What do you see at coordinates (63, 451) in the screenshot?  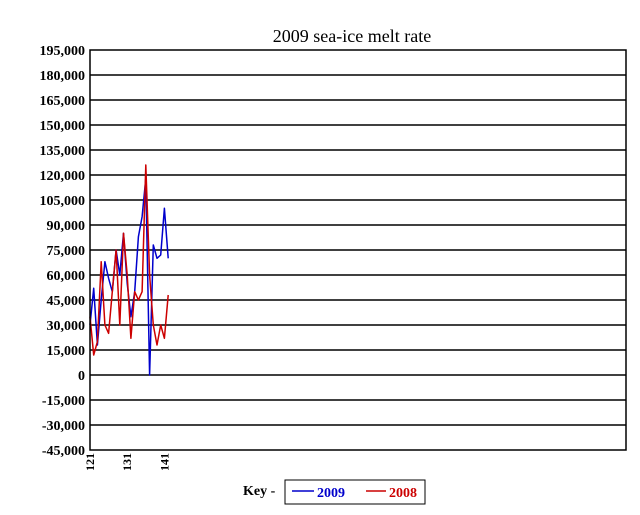 I see `y-tick-label: -45,000` at bounding box center [63, 451].